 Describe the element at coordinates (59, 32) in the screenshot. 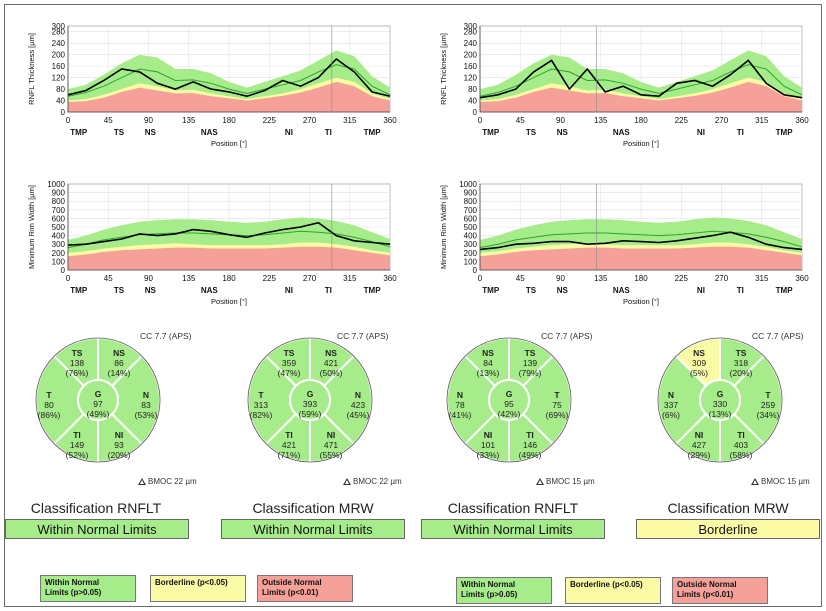

I see `y-tick-label: 280` at that location.